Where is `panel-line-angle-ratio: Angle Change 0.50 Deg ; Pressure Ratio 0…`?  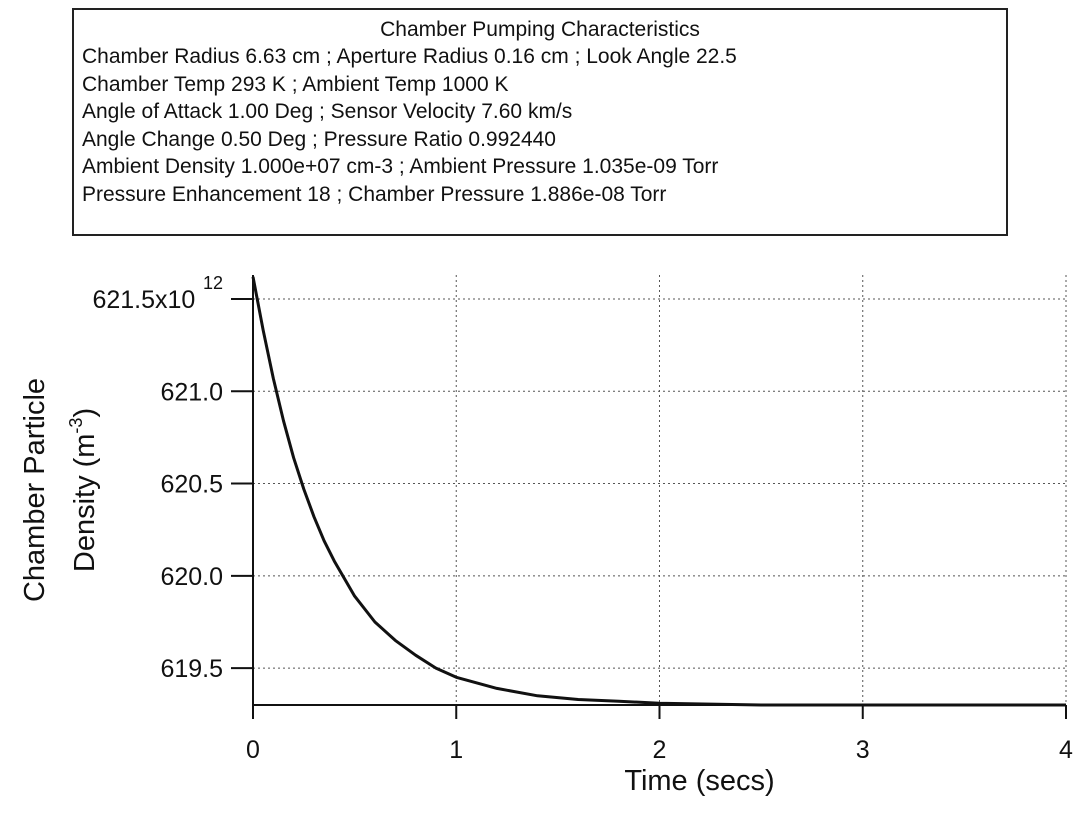
panel-line-angle-ratio: Angle Change 0.50 Deg ; Pressure Ratio 0… is located at coordinates (319, 139).